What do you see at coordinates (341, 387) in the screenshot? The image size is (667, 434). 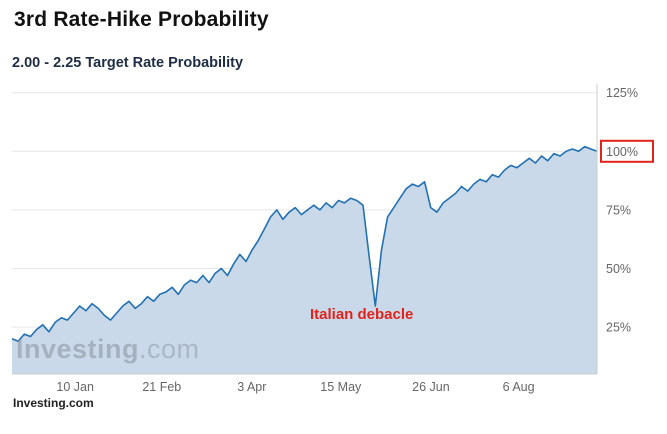 I see `x-tick-label: 15 May` at bounding box center [341, 387].